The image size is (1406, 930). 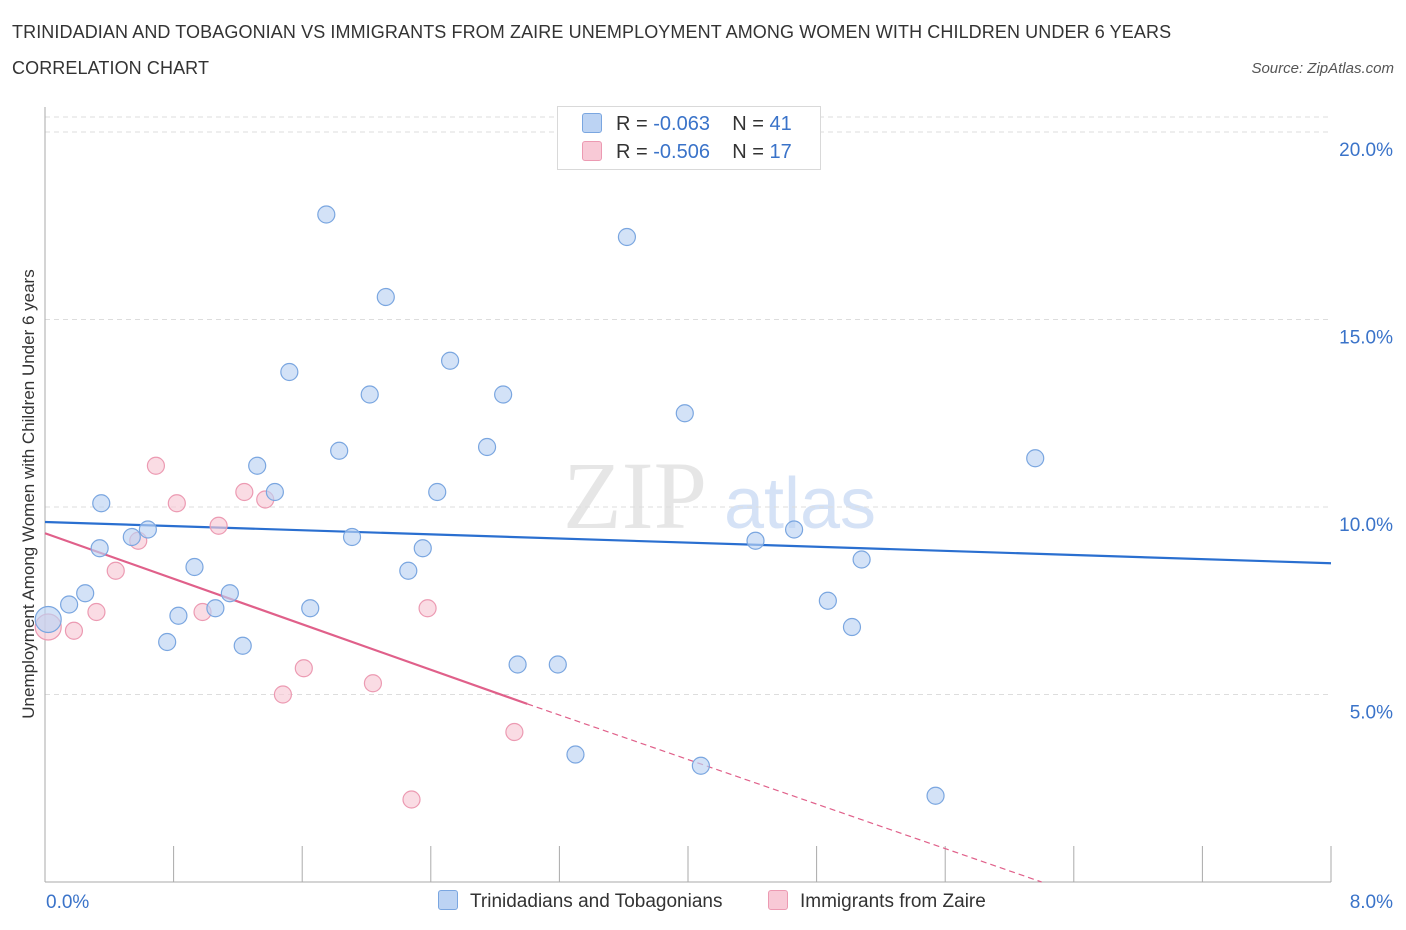 I want to click on trend-line-trinidadians, so click(x=688, y=542).